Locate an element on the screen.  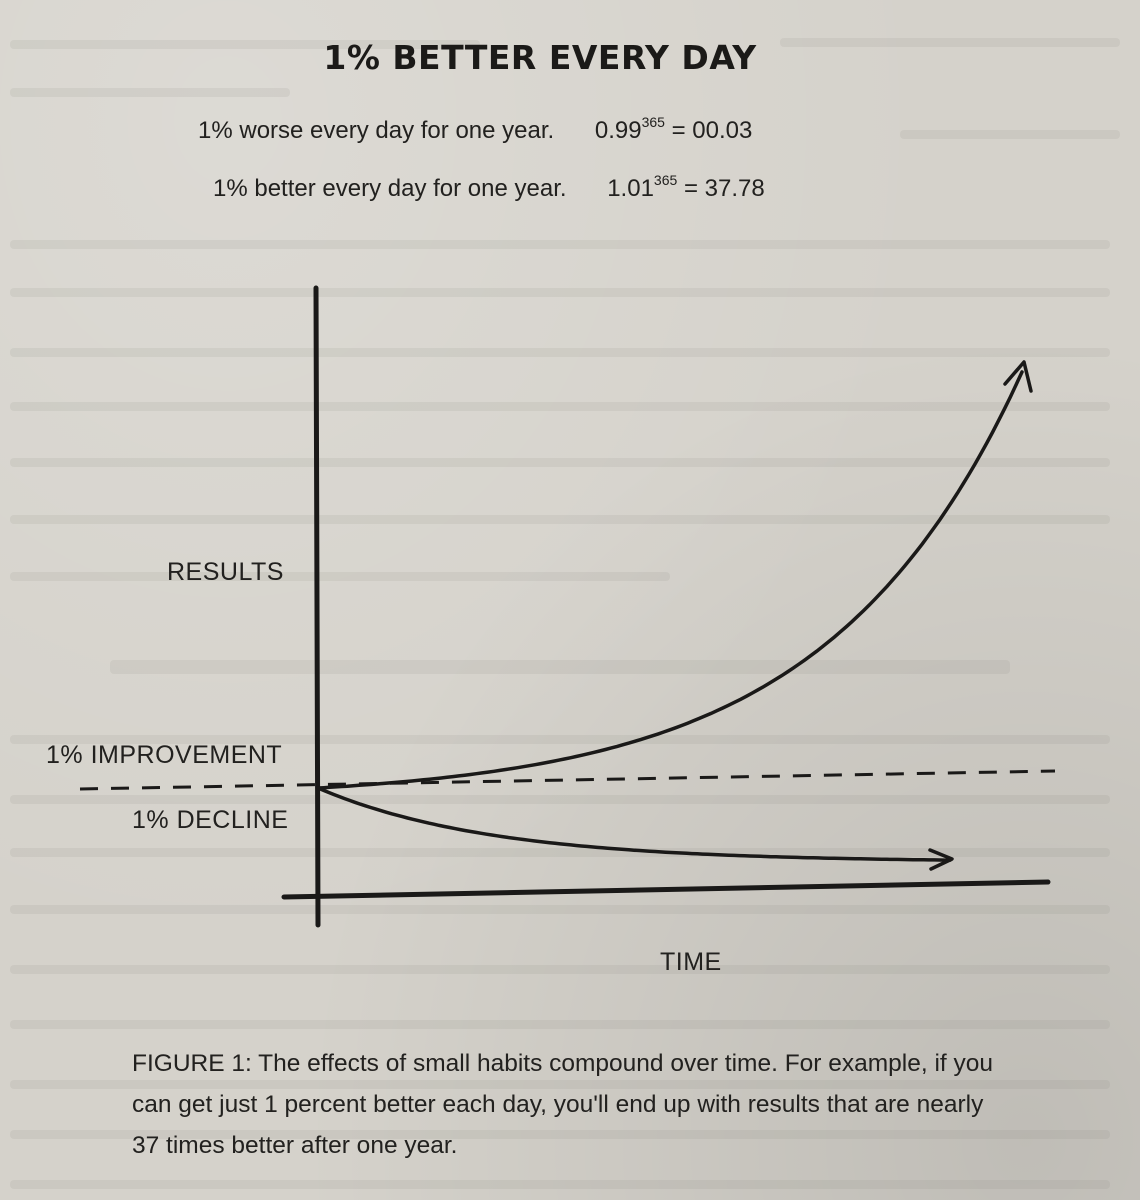
figure-title: 1% BETTER EVERY DAY is located at coordinates (540, 57).